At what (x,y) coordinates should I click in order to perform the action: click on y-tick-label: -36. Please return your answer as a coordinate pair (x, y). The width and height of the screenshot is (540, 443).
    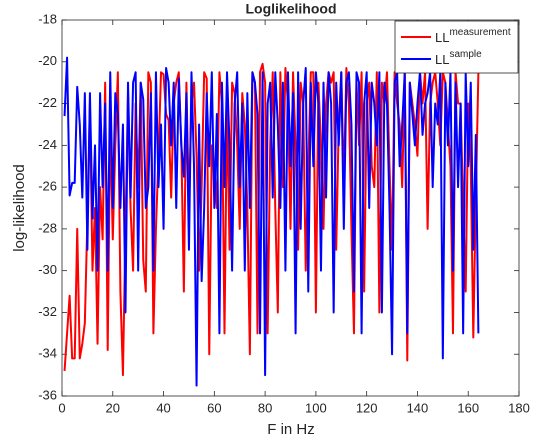
    Looking at the image, I should click on (47, 394).